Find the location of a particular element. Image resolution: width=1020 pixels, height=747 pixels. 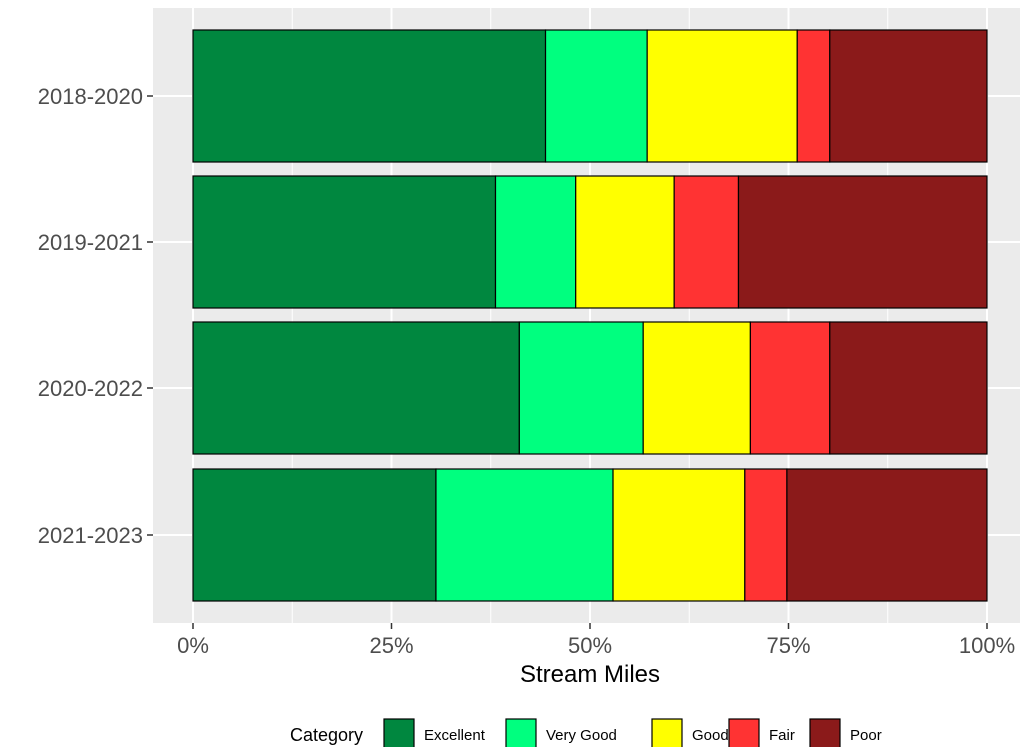

legend-label: Poor is located at coordinates (866, 735).